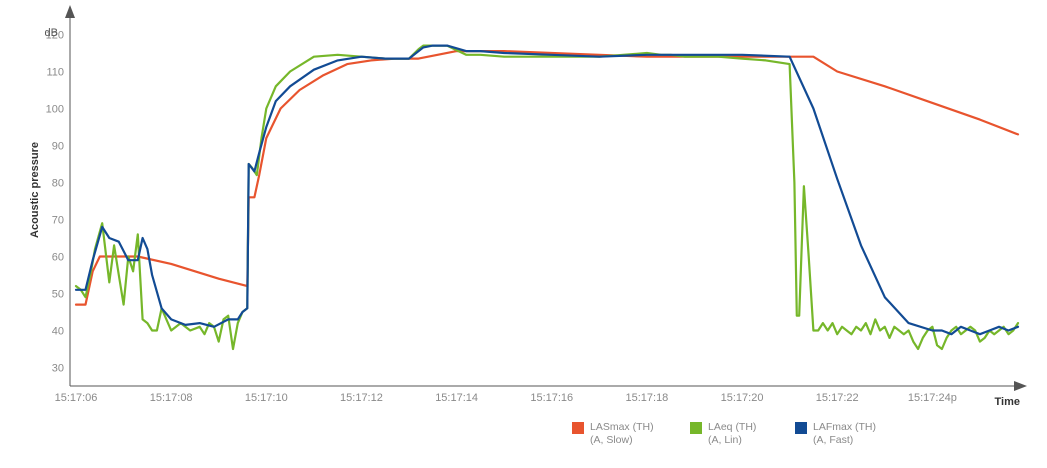 The height and width of the screenshot is (468, 1047). I want to click on y-tick-label: 40, so click(58, 332).